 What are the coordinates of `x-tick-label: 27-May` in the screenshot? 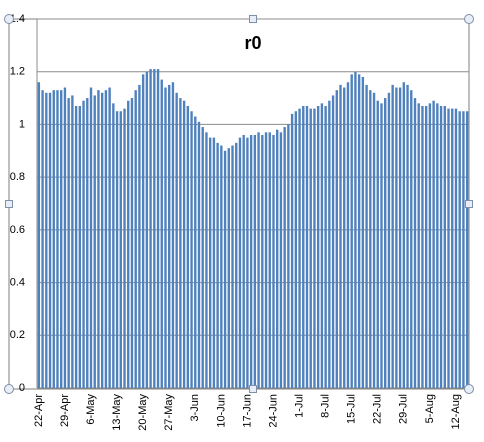 It's located at (169, 412).